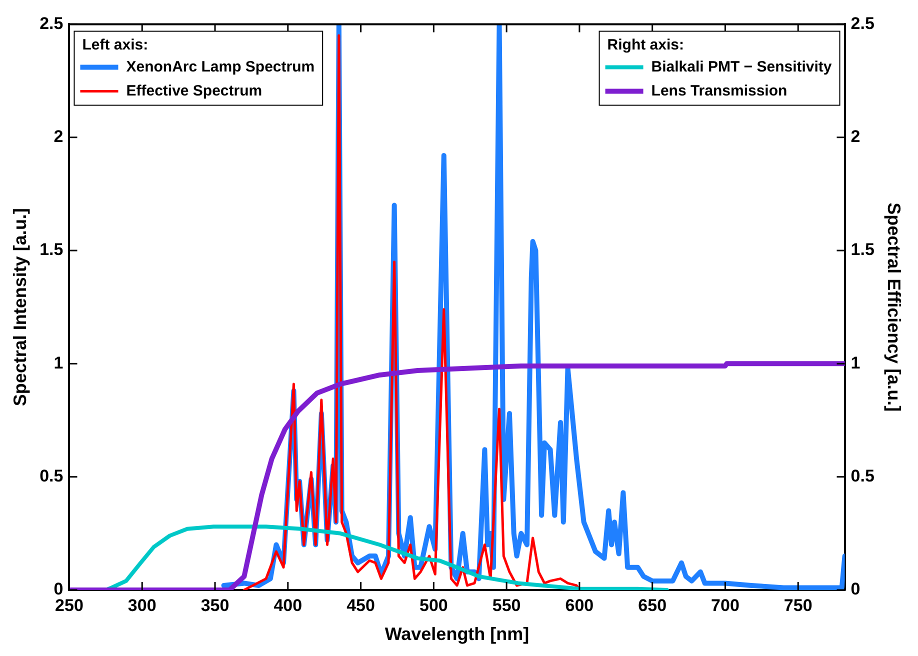 The image size is (918, 656). Describe the element at coordinates (719, 91) in the screenshot. I see `legend-label: Lens Transmission` at that location.